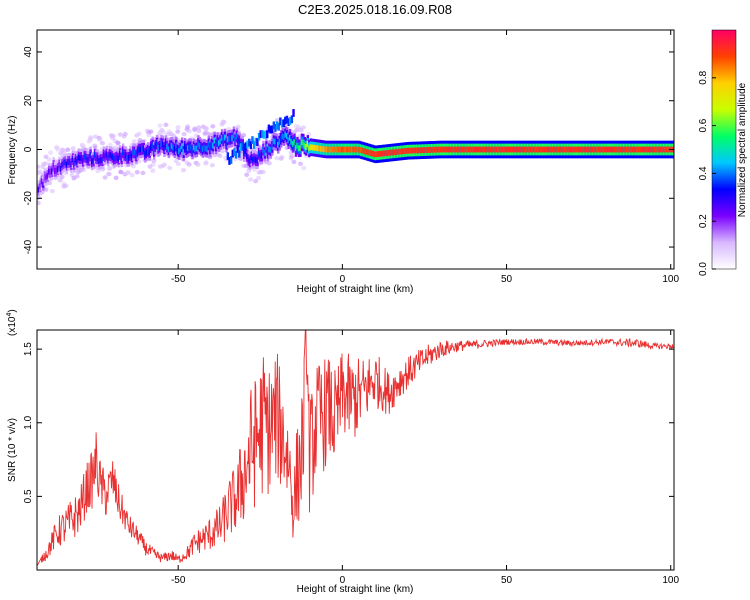 The height and width of the screenshot is (600, 750). What do you see at coordinates (12, 150) in the screenshot?
I see `spectrogram-y-axis-label: Frequency (Hz)` at bounding box center [12, 150].